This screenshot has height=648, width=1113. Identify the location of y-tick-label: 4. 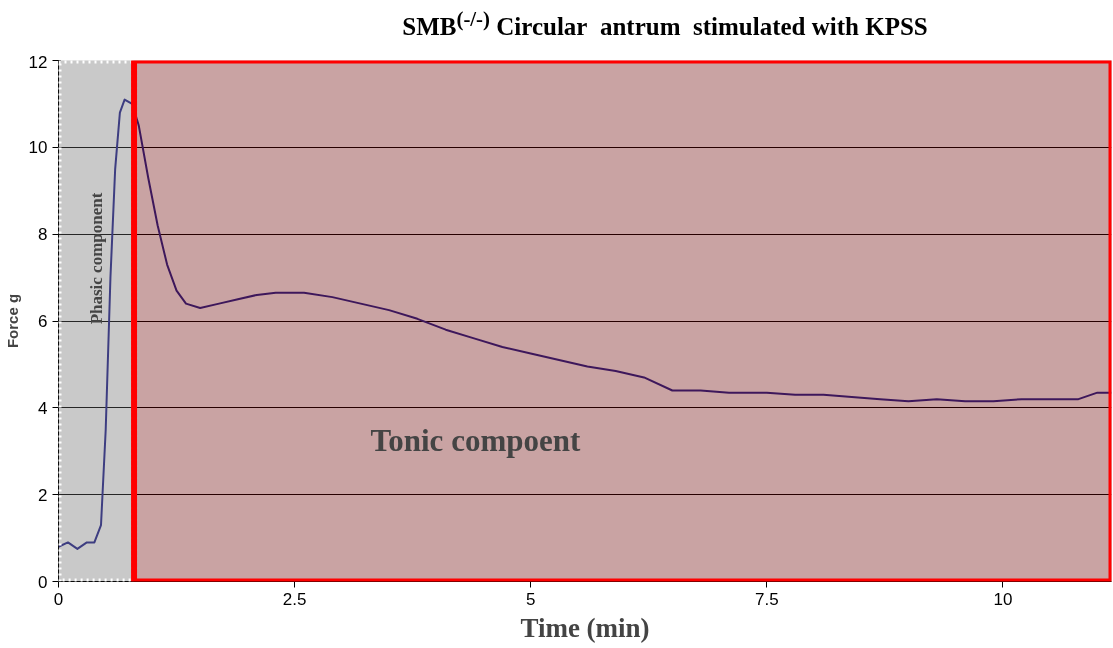
(43, 408).